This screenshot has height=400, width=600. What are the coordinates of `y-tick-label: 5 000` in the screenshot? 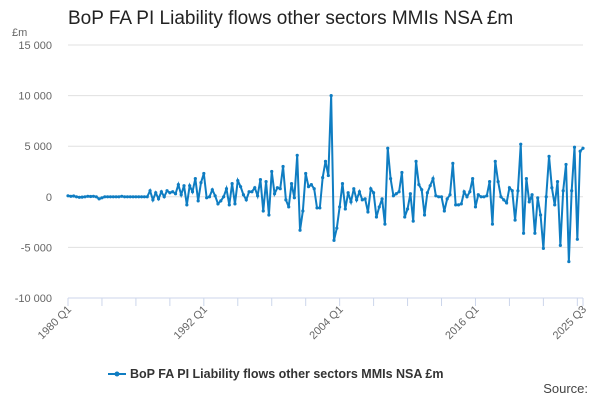 It's located at (38, 147).